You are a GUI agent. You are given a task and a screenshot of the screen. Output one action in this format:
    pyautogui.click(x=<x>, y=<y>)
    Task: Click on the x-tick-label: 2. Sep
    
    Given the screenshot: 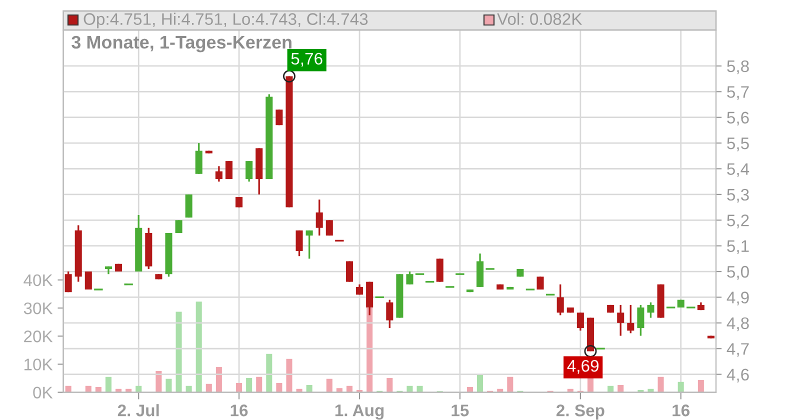 What is the action you would take?
    pyautogui.click(x=580, y=412)
    